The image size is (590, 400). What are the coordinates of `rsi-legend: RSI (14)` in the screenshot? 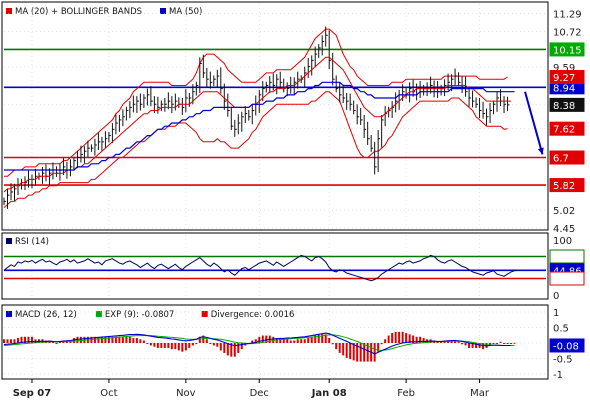 It's located at (27, 242).